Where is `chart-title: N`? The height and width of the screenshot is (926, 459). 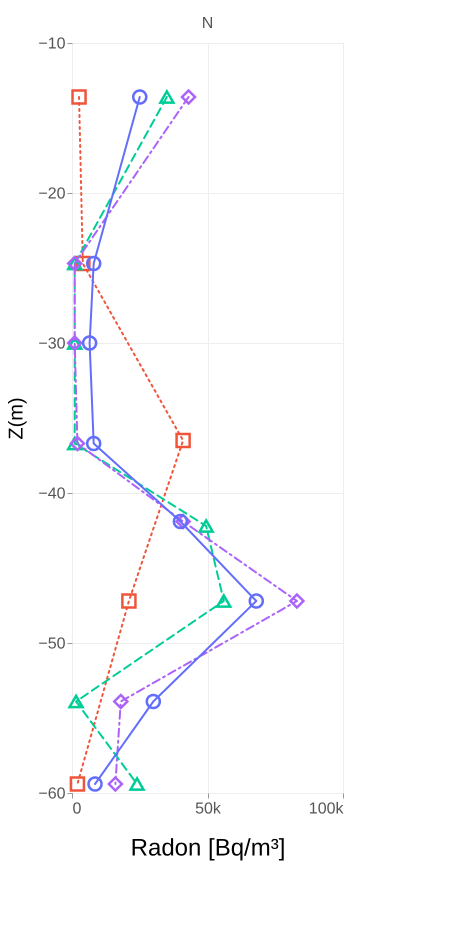 chart-title: N is located at coordinates (208, 23).